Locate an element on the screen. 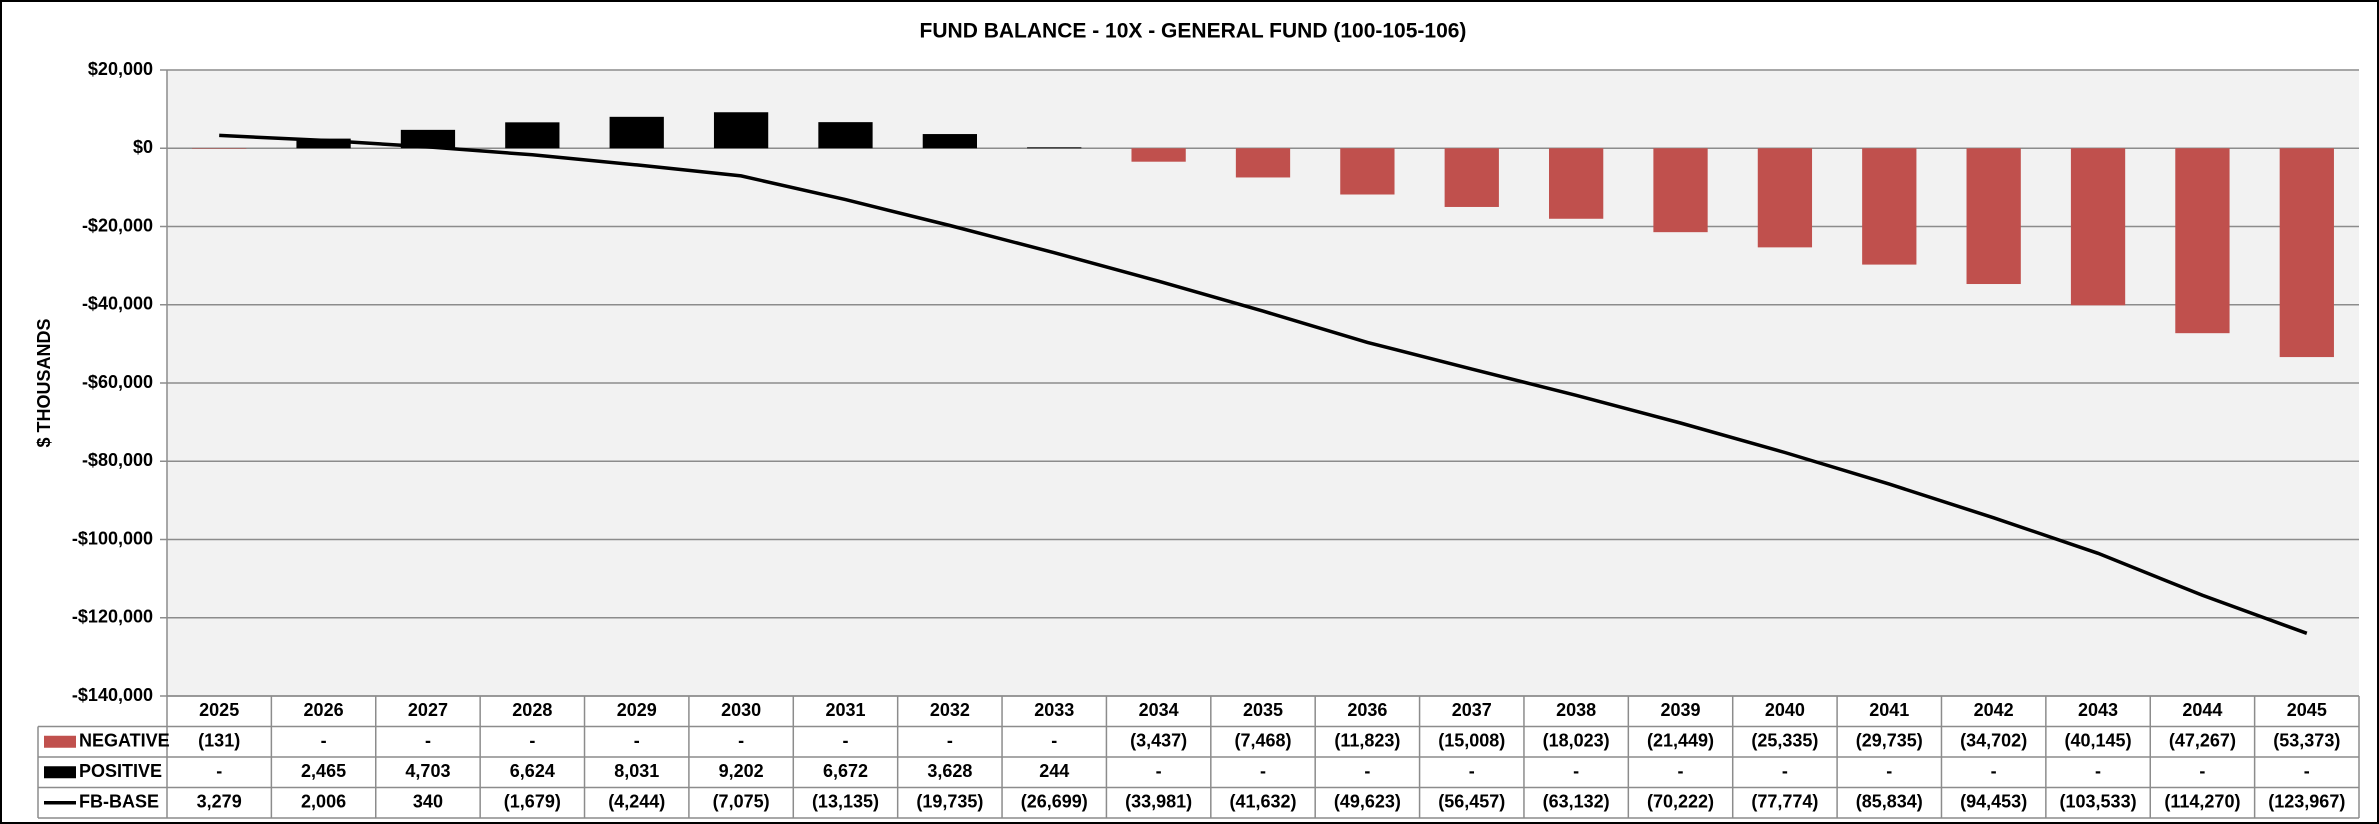  y-tick-label: -$140,000 is located at coordinates (112, 695).